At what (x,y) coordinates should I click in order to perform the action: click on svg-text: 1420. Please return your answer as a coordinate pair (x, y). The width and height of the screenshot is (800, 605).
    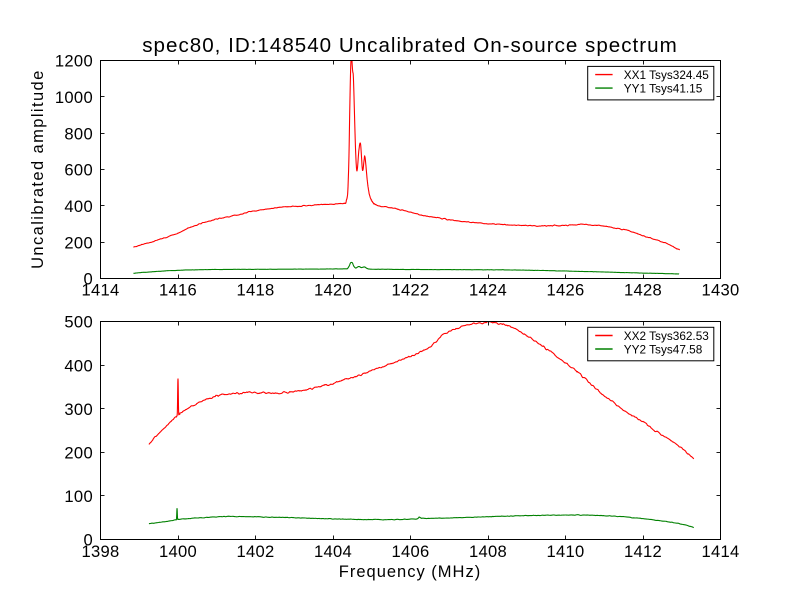
    Looking at the image, I should click on (333, 289).